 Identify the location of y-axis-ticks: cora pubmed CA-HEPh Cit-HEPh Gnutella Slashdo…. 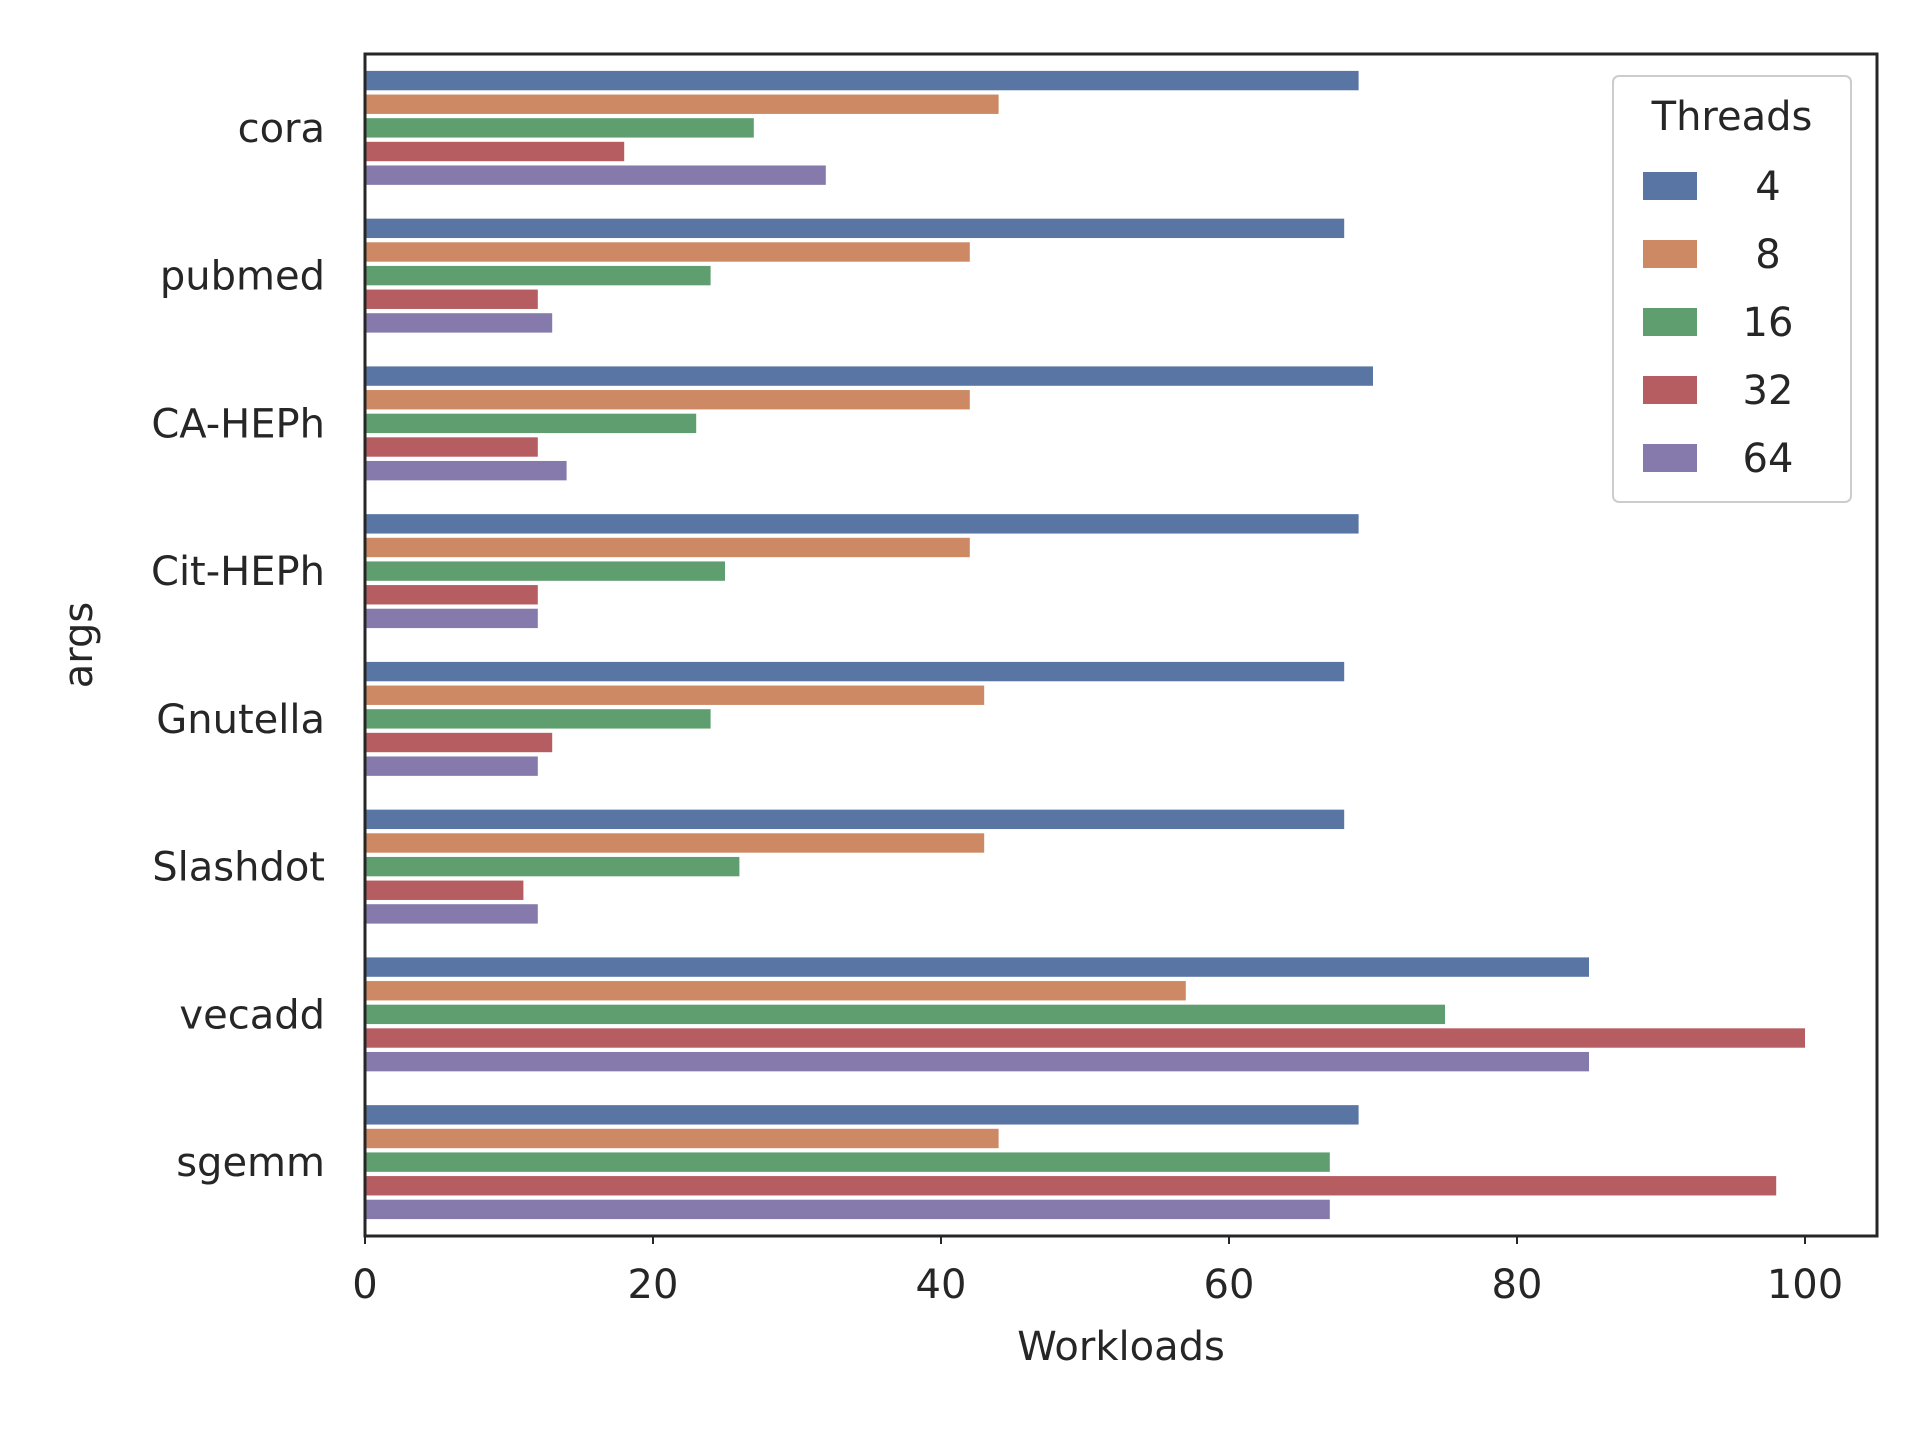
(238, 646).